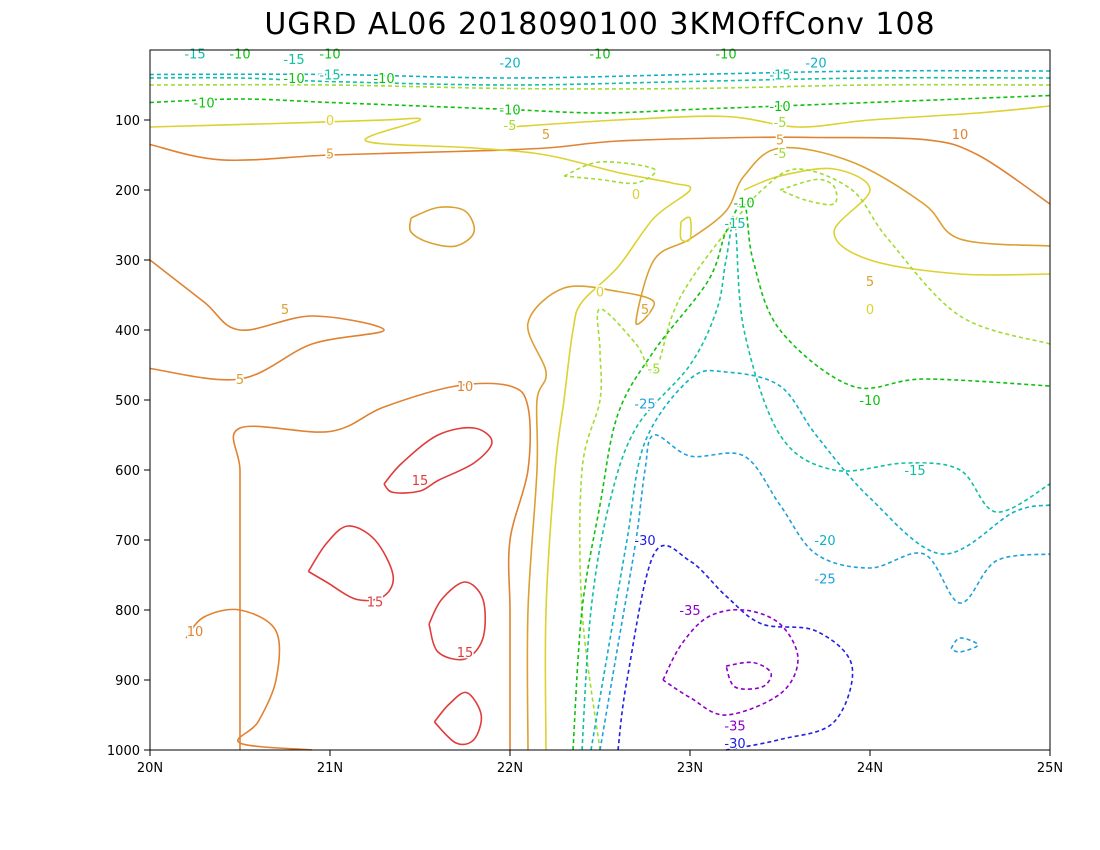  Describe the element at coordinates (510, 768) in the screenshot. I see `x-tick-label: 22N` at that location.